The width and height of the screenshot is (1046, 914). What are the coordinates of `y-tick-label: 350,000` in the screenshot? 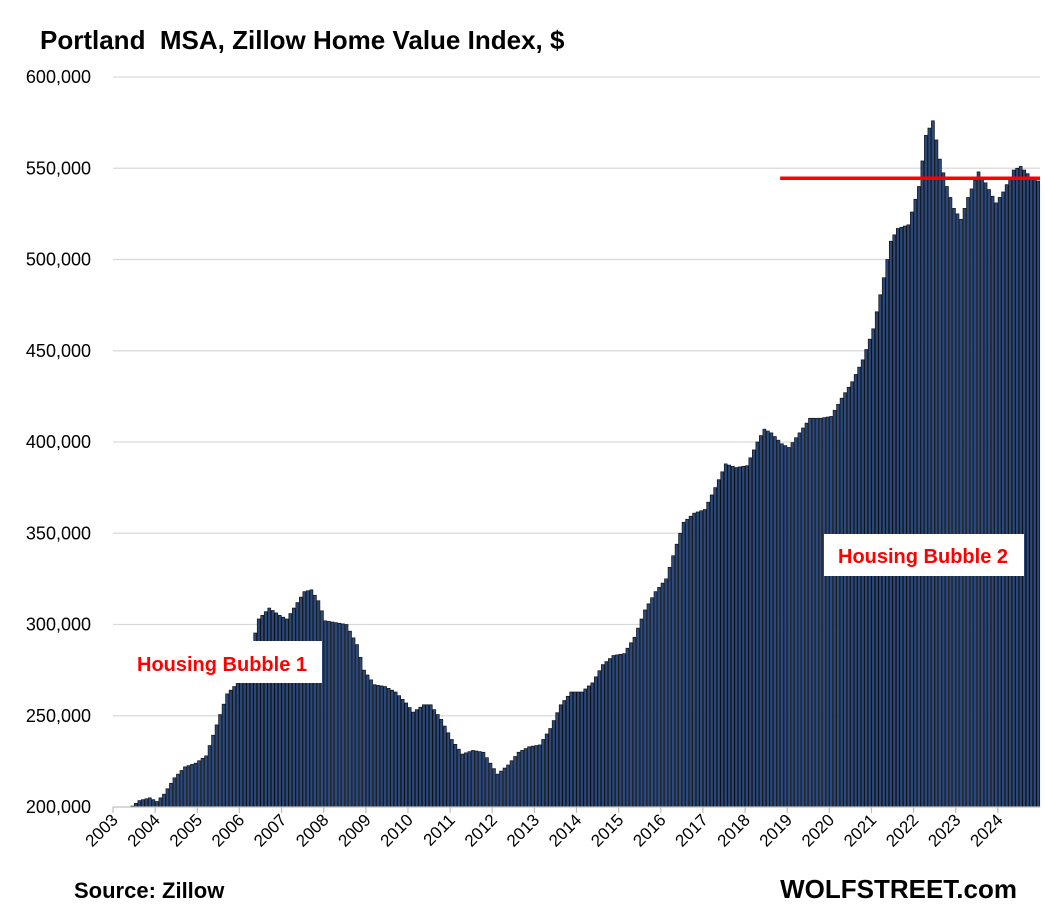 It's located at (58, 533).